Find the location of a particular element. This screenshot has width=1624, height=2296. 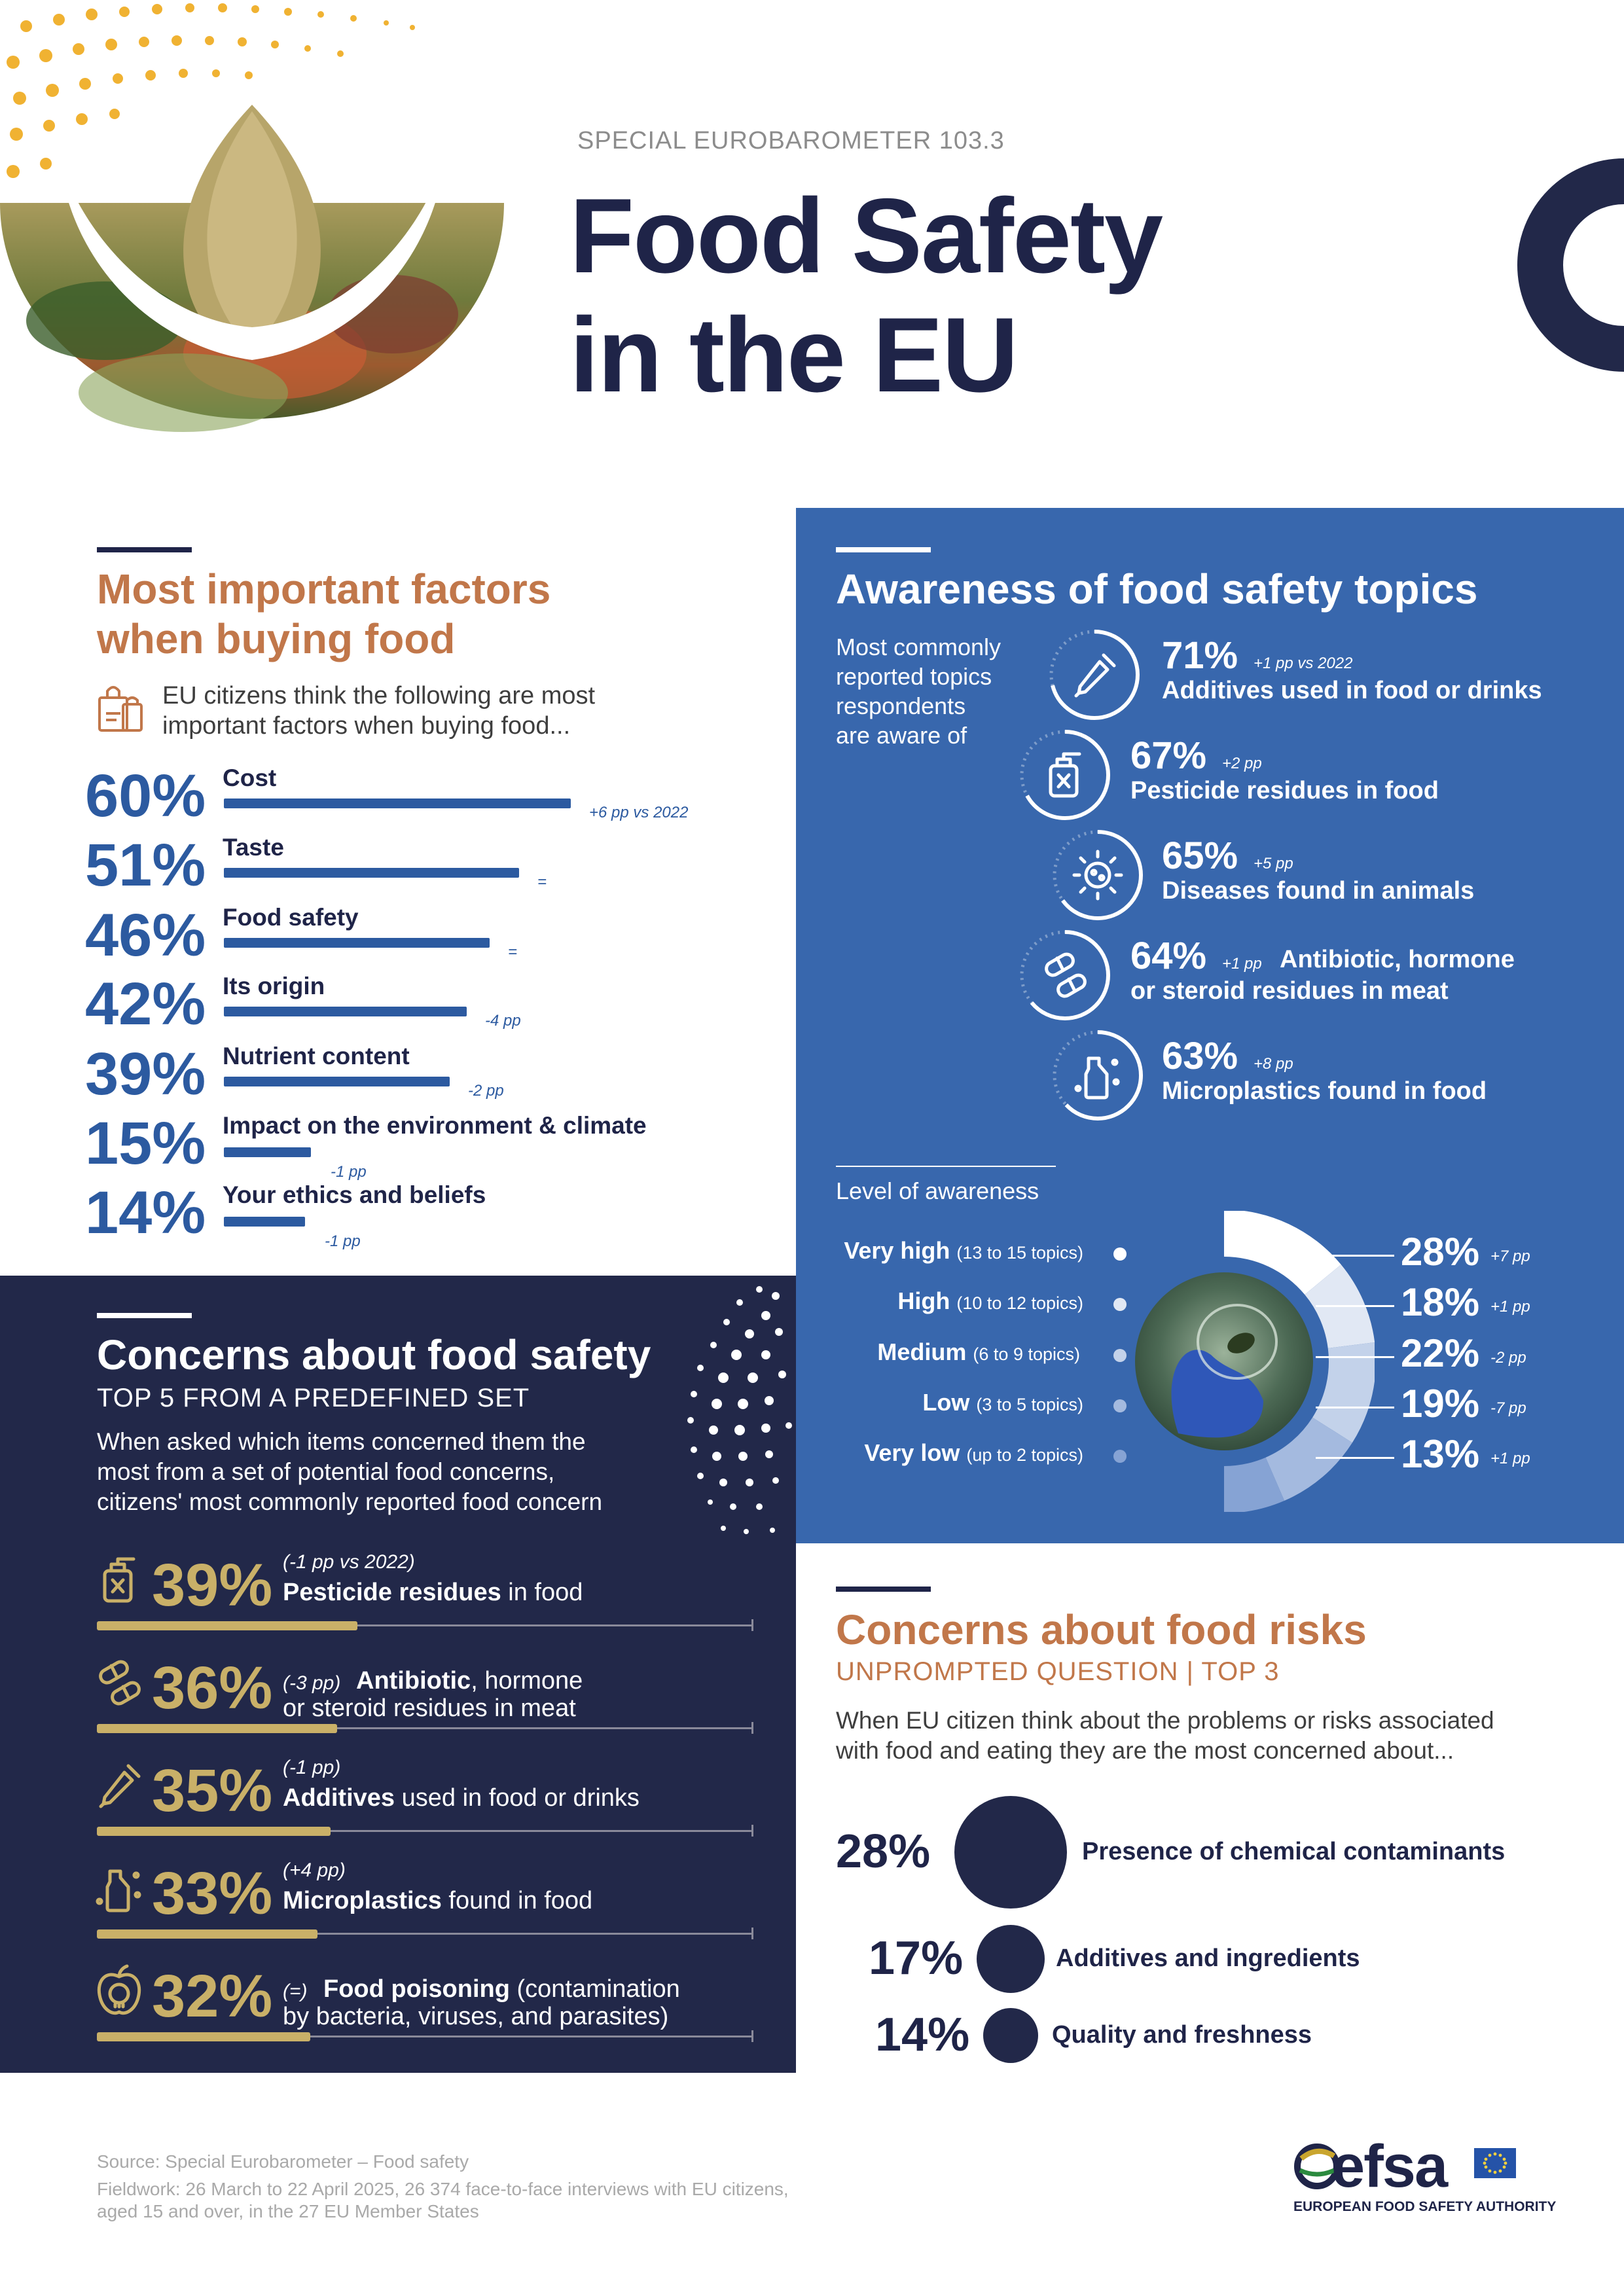

factors-intro-line-1: EU citizens think the following are most is located at coordinates (379, 695).